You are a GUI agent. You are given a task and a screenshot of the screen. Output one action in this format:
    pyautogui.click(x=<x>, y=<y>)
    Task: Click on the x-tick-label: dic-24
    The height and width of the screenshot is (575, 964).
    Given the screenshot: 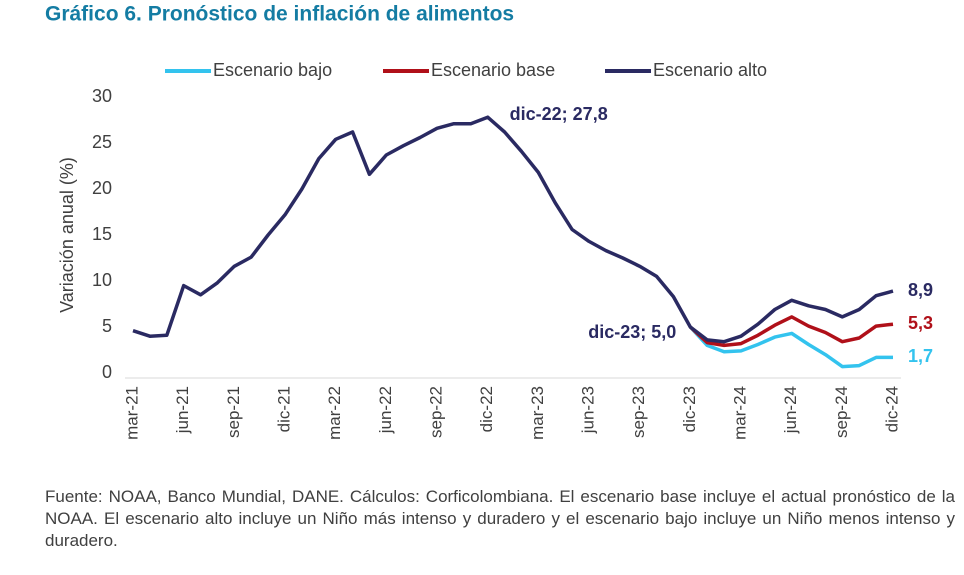 What is the action you would take?
    pyautogui.click(x=891, y=409)
    